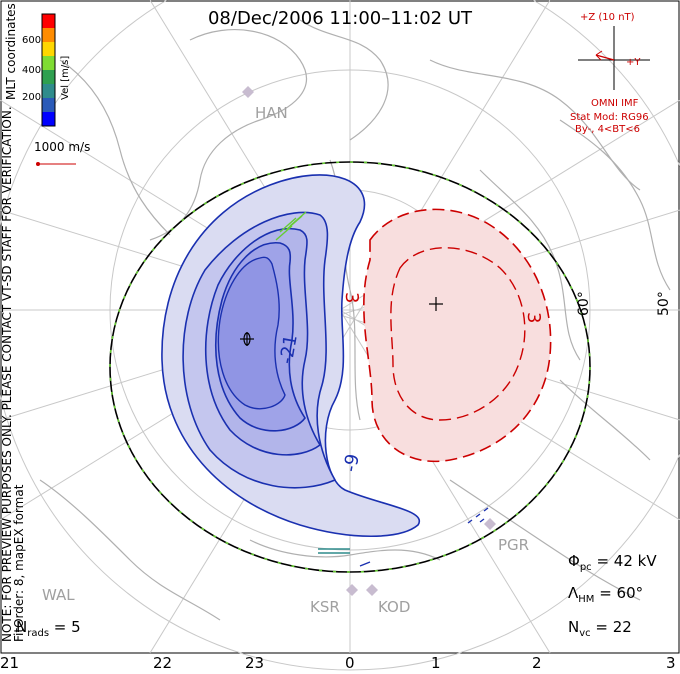 The image size is (680, 674). Describe the element at coordinates (19, 563) in the screenshot. I see `fit-order-note: FitOrder: 8, mapEX format` at that location.